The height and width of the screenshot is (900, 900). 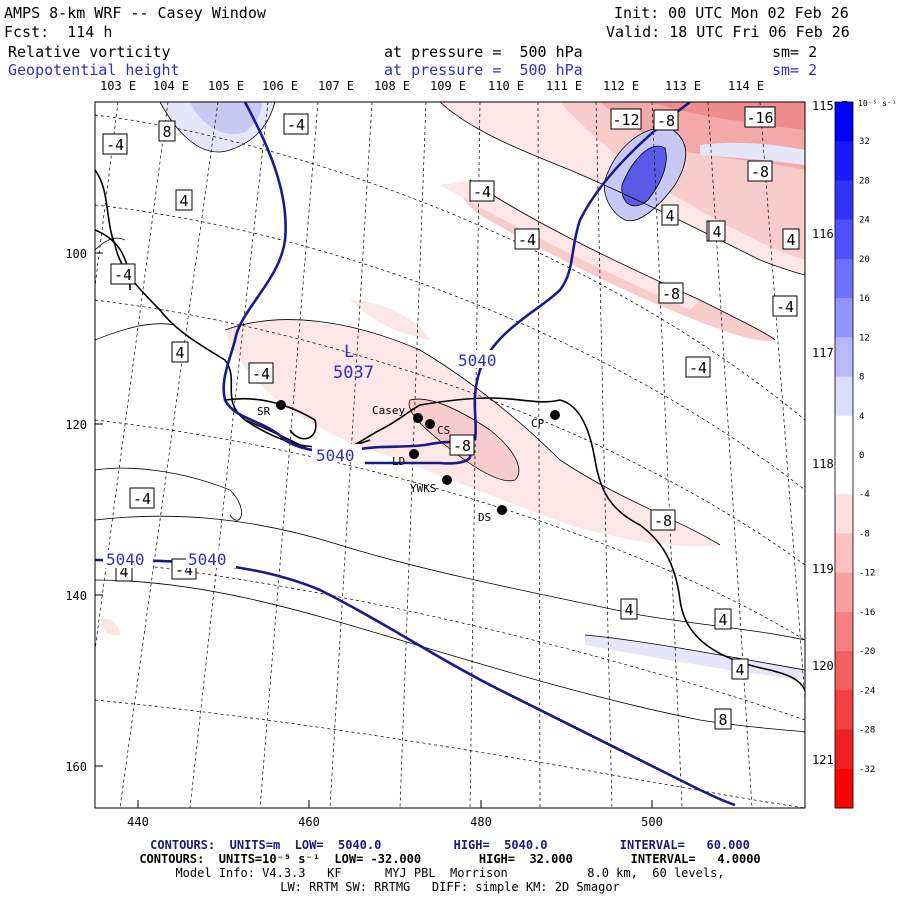 I want to click on colorbar-label: -24, so click(x=867, y=691).